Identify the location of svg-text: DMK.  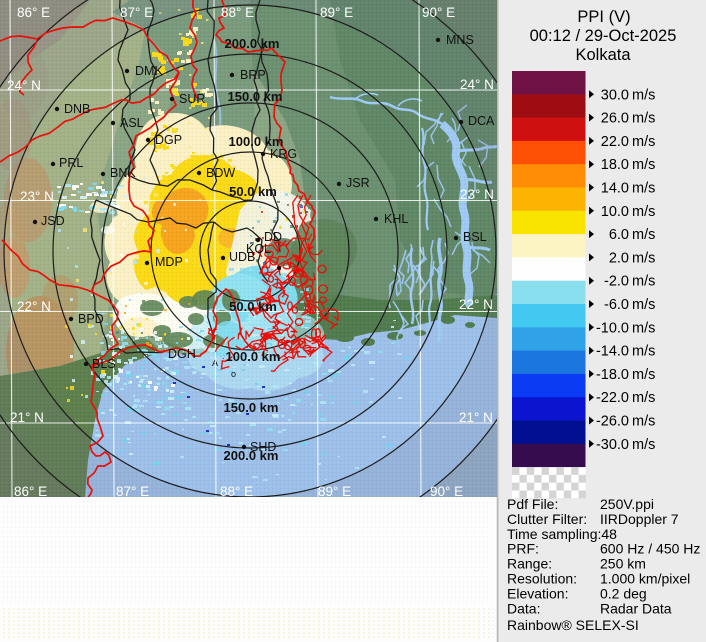
(149, 71).